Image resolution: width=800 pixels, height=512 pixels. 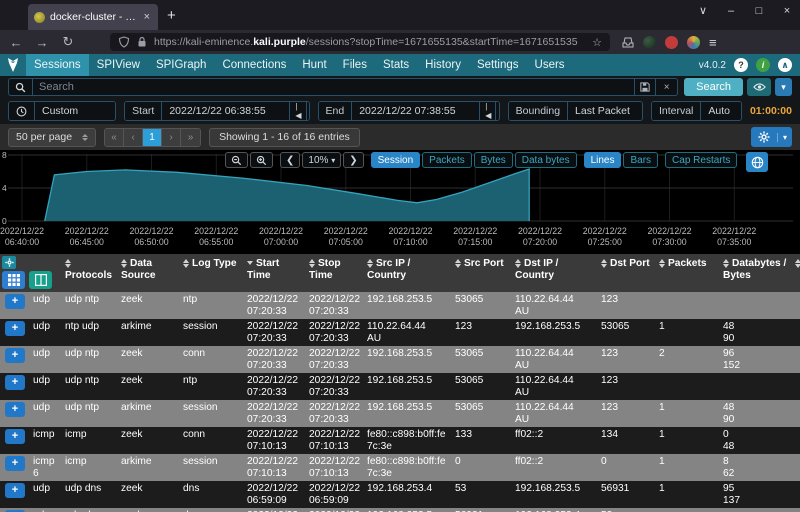 What do you see at coordinates (57, 65) in the screenshot?
I see `nav-item-sessions: Sessions` at bounding box center [57, 65].